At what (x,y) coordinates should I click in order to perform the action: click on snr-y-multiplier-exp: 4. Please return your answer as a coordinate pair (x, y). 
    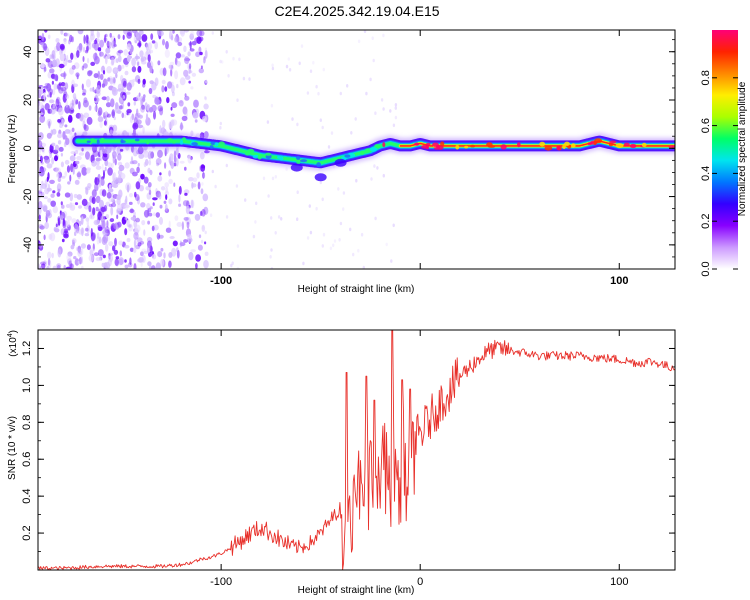
    Looking at the image, I should click on (10, 335).